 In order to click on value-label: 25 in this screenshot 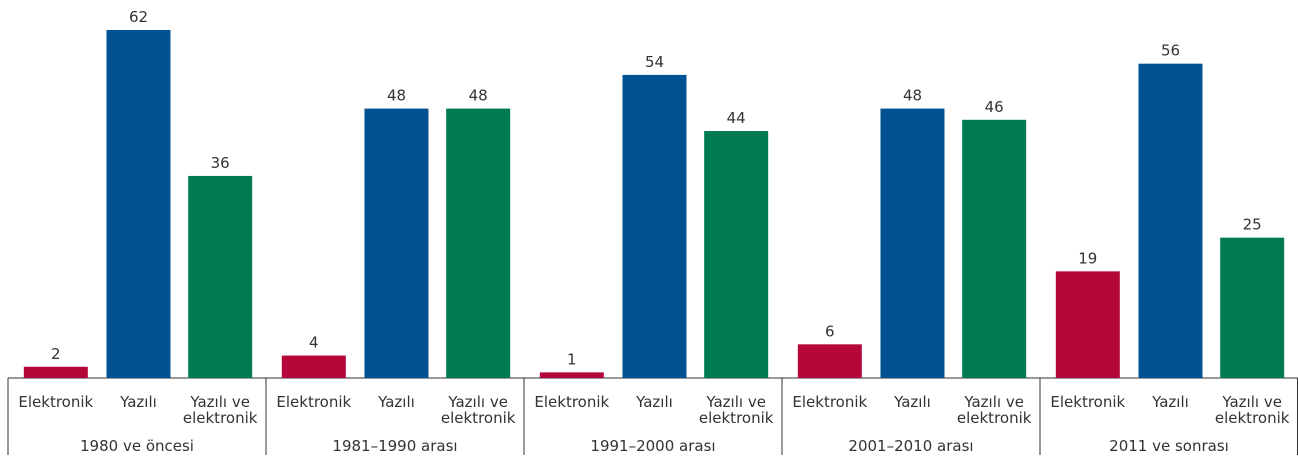, I will do `click(1252, 225)`.